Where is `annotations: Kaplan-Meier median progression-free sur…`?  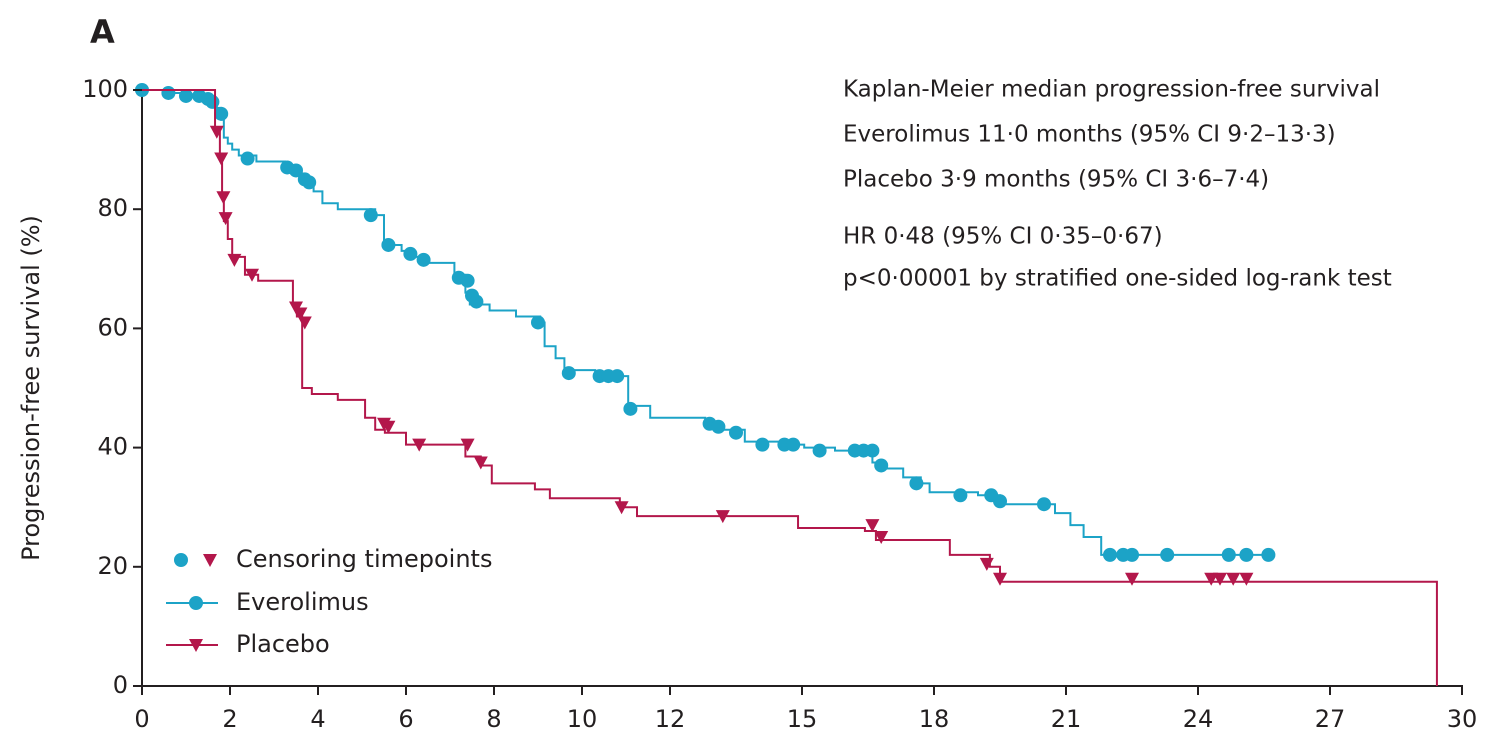
annotations: Kaplan-Meier median progression-free sur… is located at coordinates (1117, 184).